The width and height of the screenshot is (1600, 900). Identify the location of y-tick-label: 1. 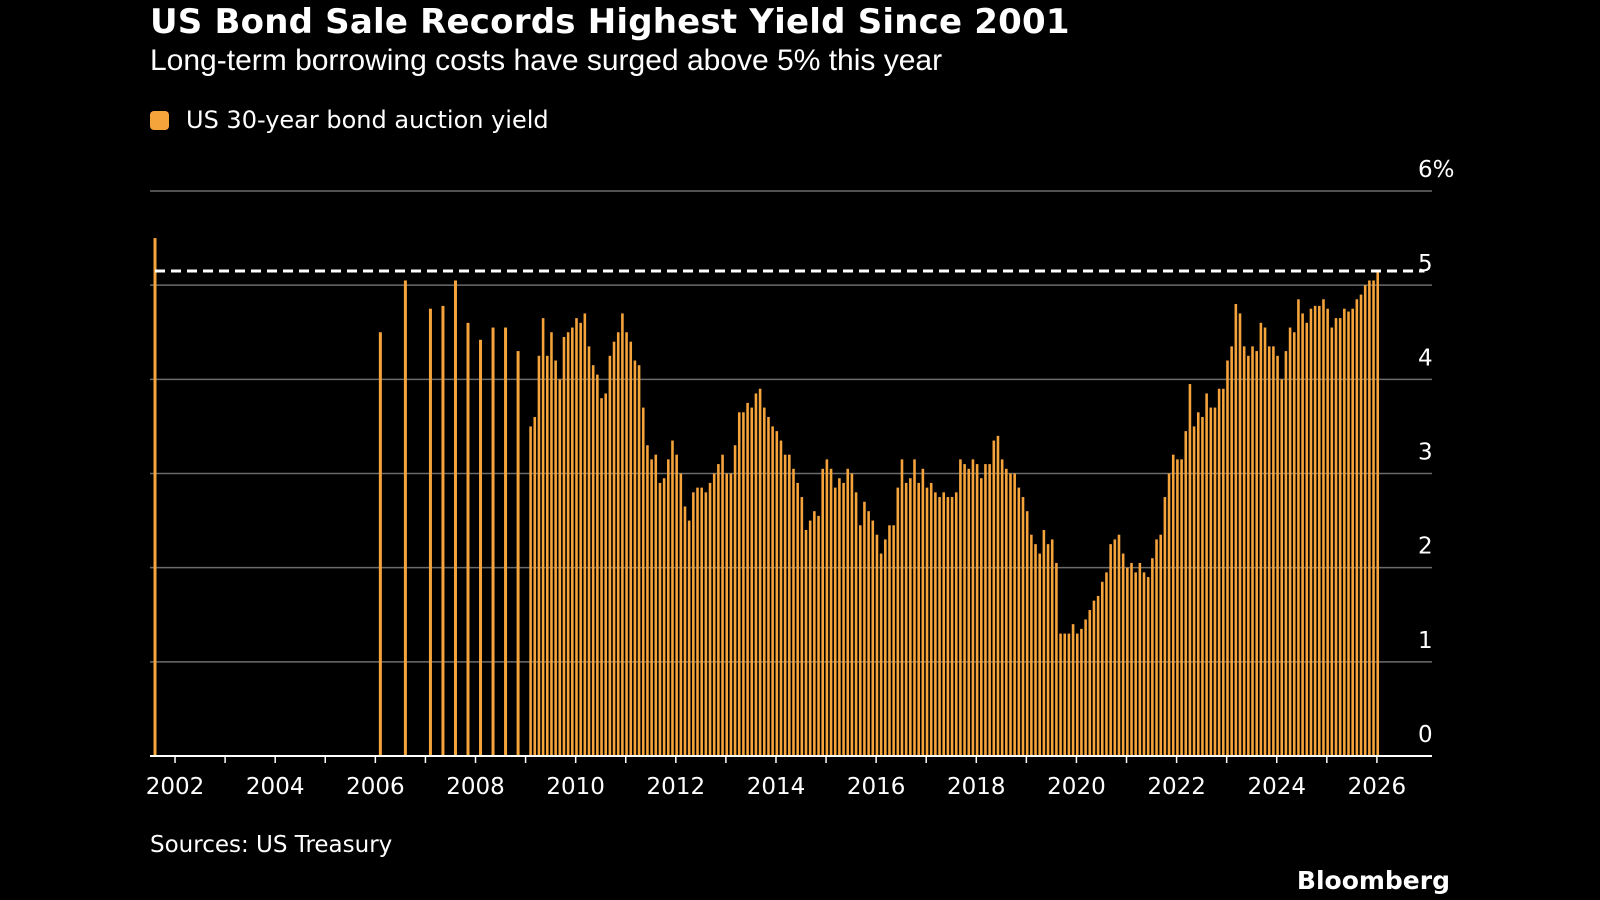
(1425, 641).